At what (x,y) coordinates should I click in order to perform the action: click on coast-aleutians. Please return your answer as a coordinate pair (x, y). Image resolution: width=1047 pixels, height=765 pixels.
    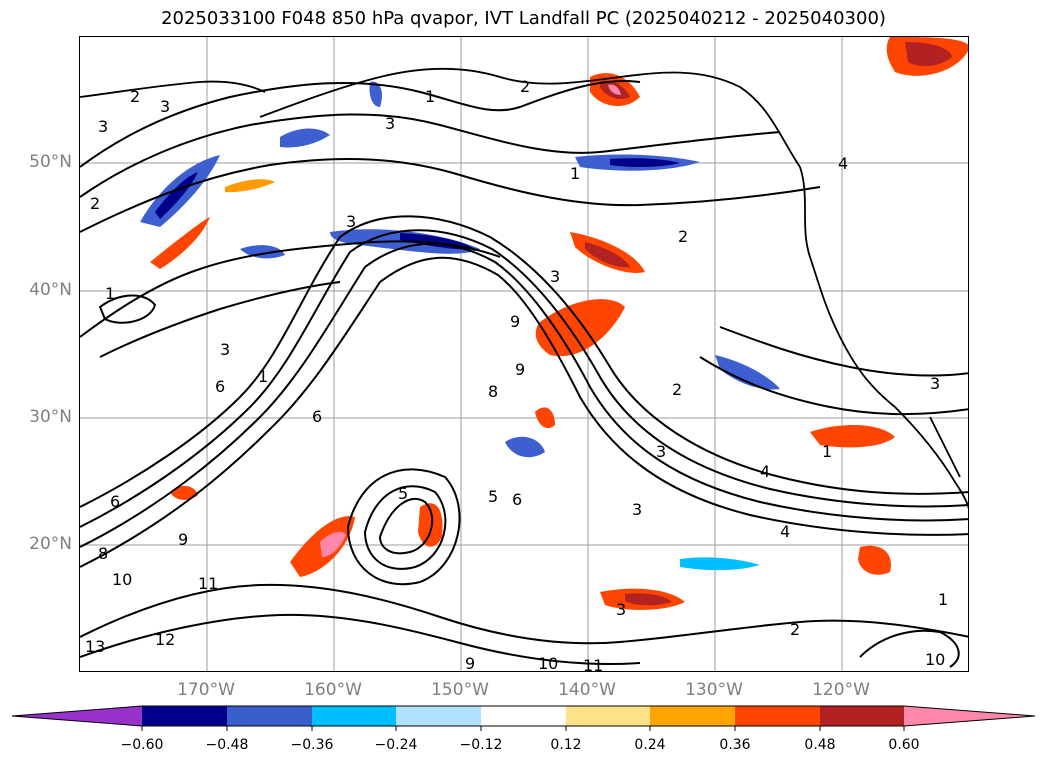
    Looking at the image, I should click on (173, 89).